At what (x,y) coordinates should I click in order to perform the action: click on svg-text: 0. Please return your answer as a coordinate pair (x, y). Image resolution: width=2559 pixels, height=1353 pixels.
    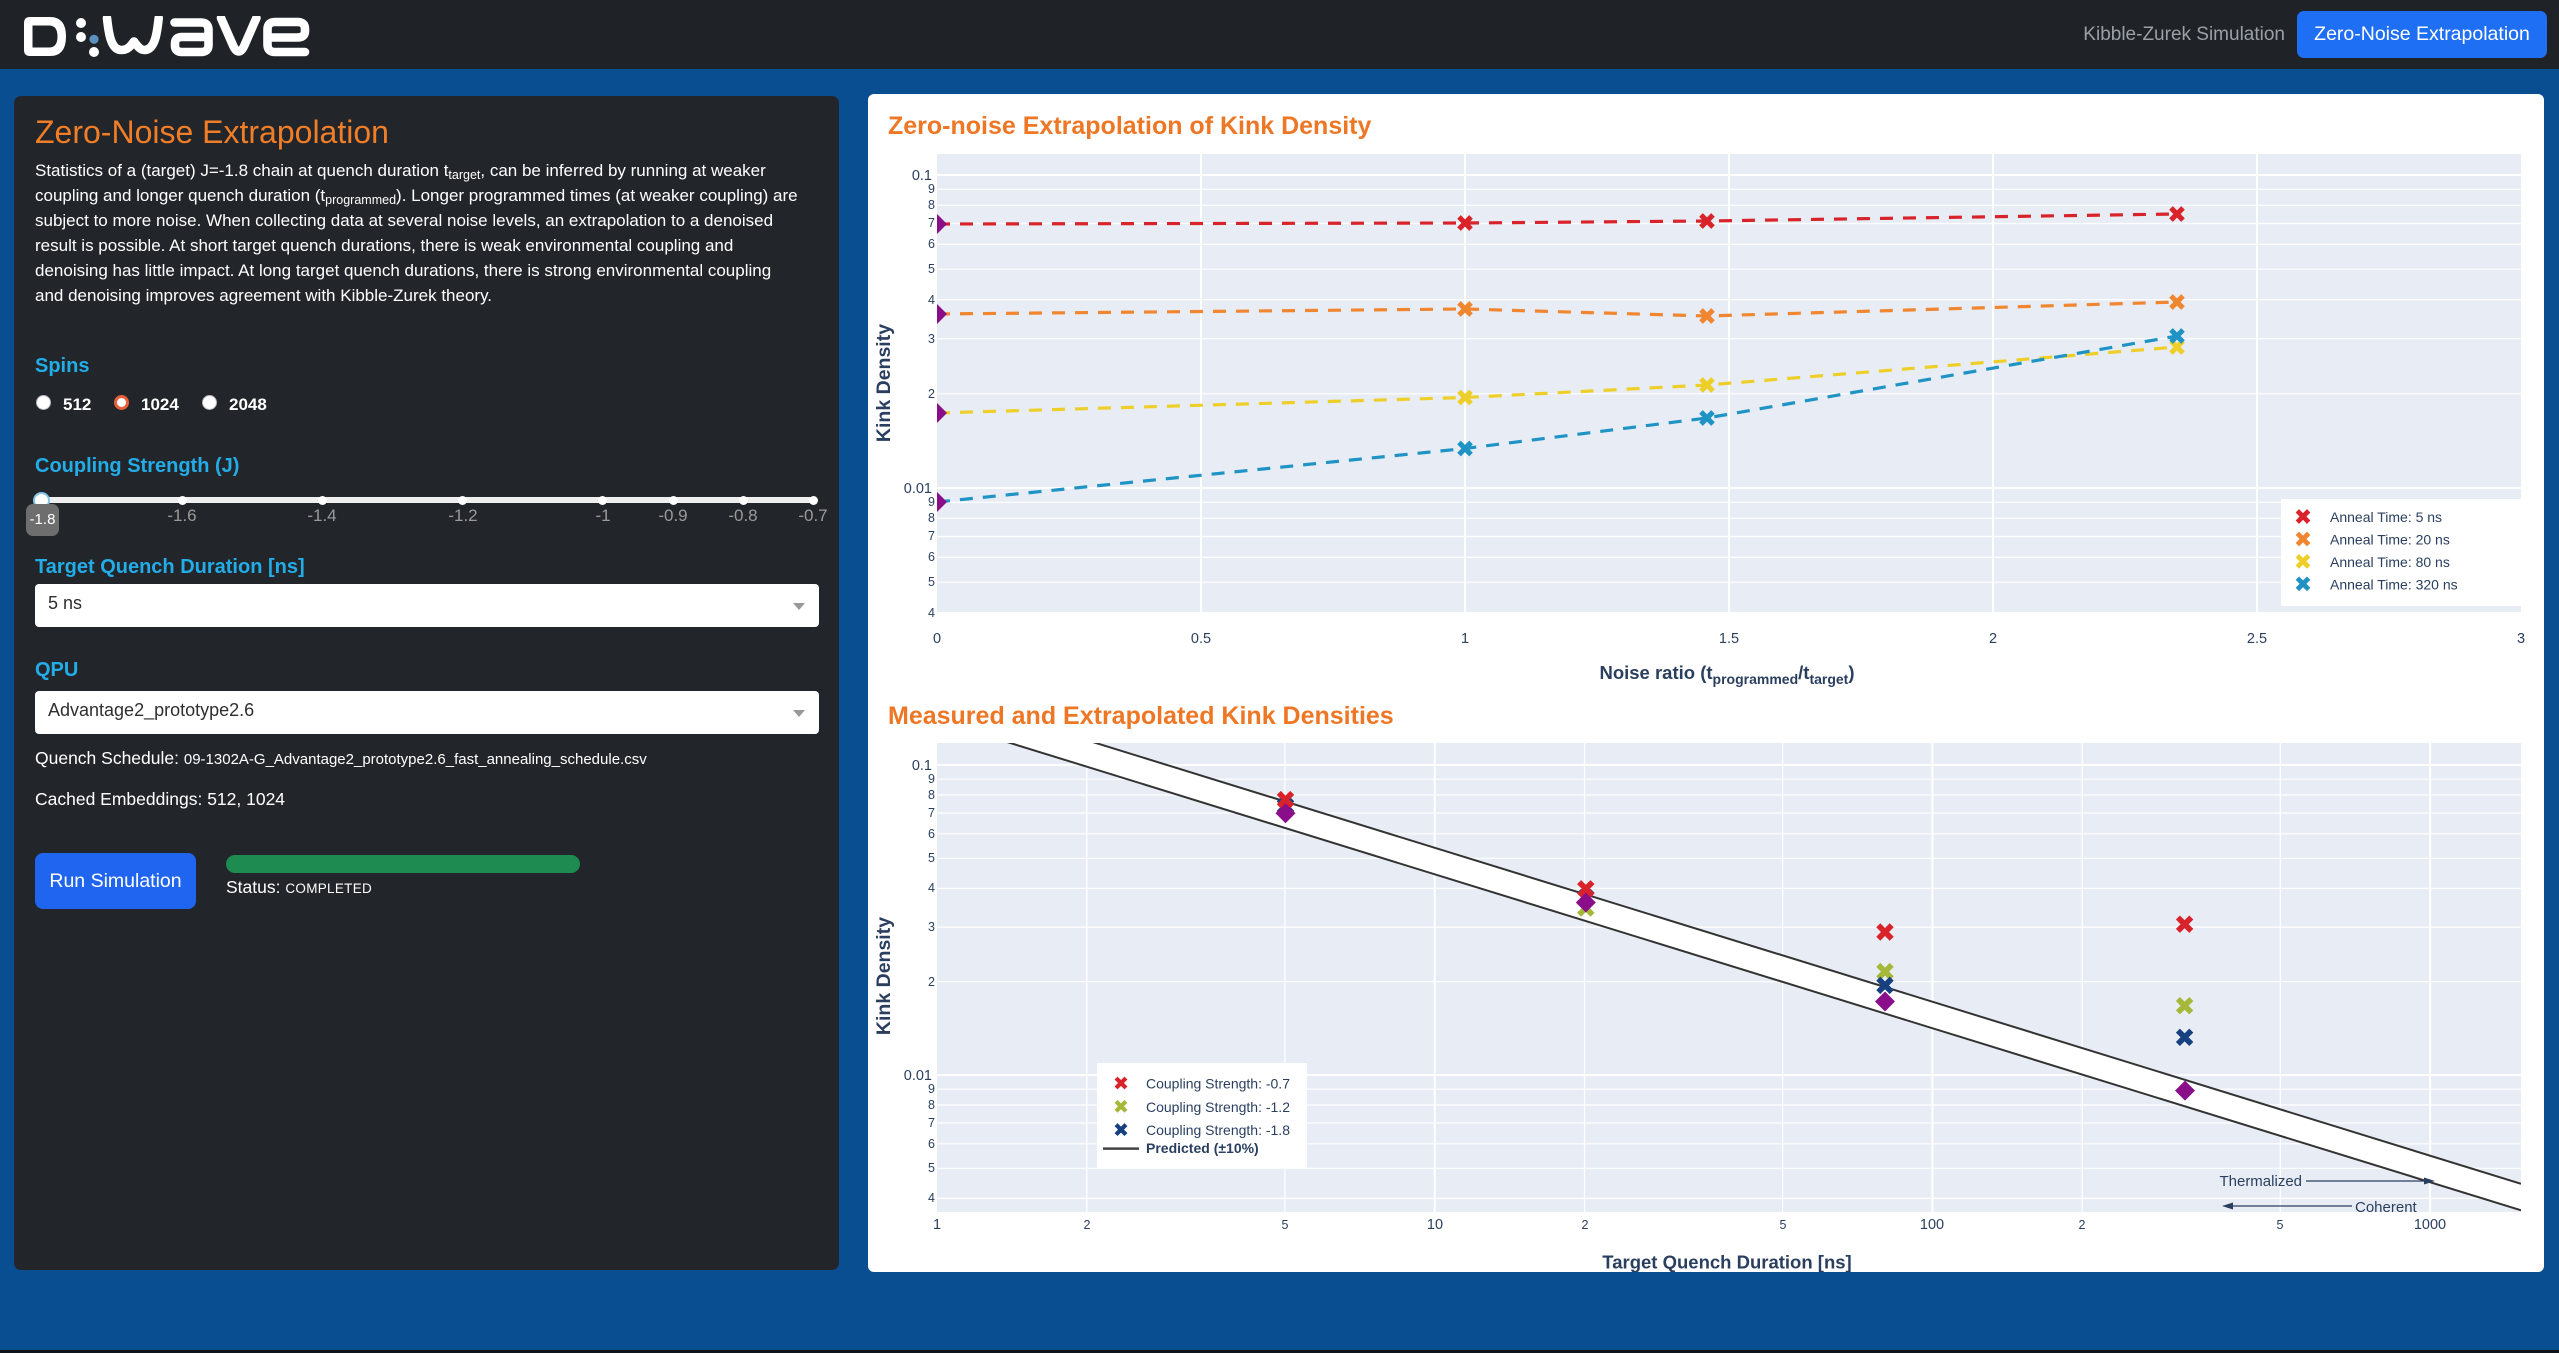
    Looking at the image, I should click on (937, 639).